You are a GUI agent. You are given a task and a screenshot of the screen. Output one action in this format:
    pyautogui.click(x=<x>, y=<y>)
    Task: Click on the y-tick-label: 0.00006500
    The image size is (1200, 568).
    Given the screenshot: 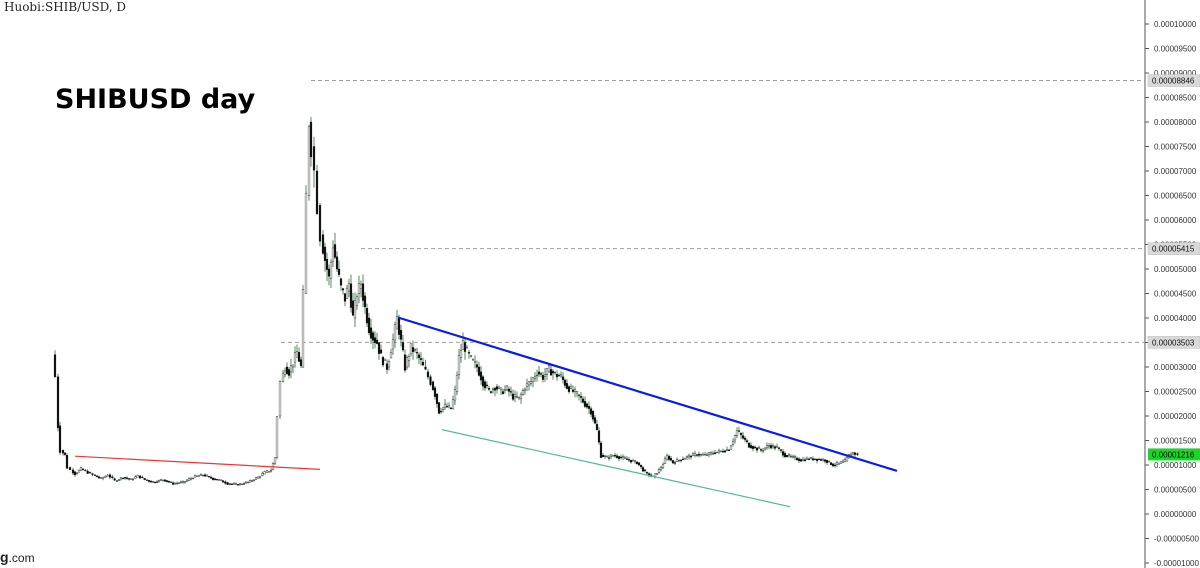 What is the action you would take?
    pyautogui.click(x=1175, y=196)
    